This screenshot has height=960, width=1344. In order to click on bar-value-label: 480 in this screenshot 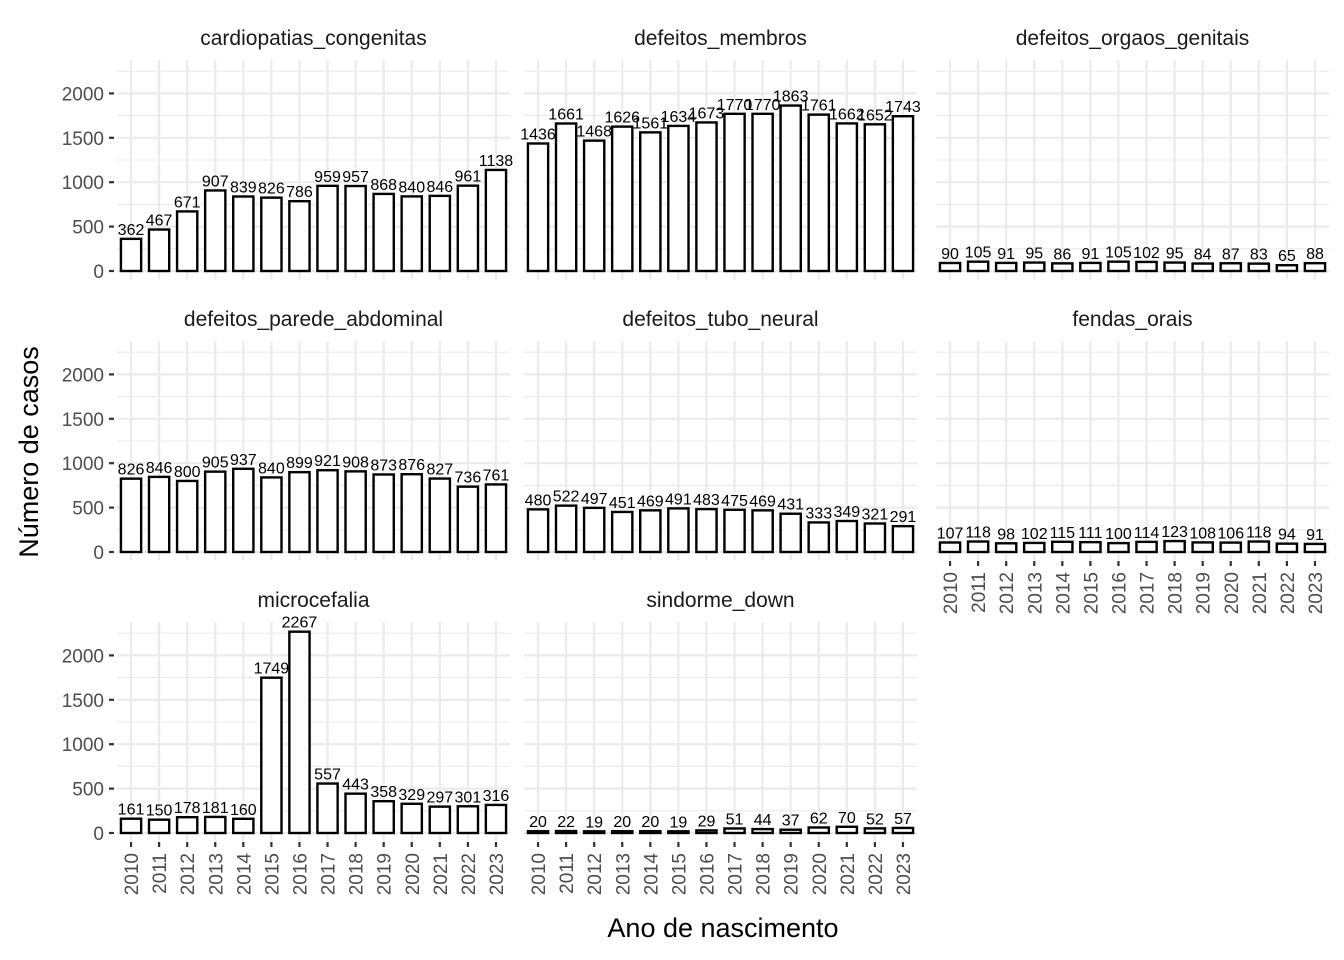, I will do `click(538, 500)`.